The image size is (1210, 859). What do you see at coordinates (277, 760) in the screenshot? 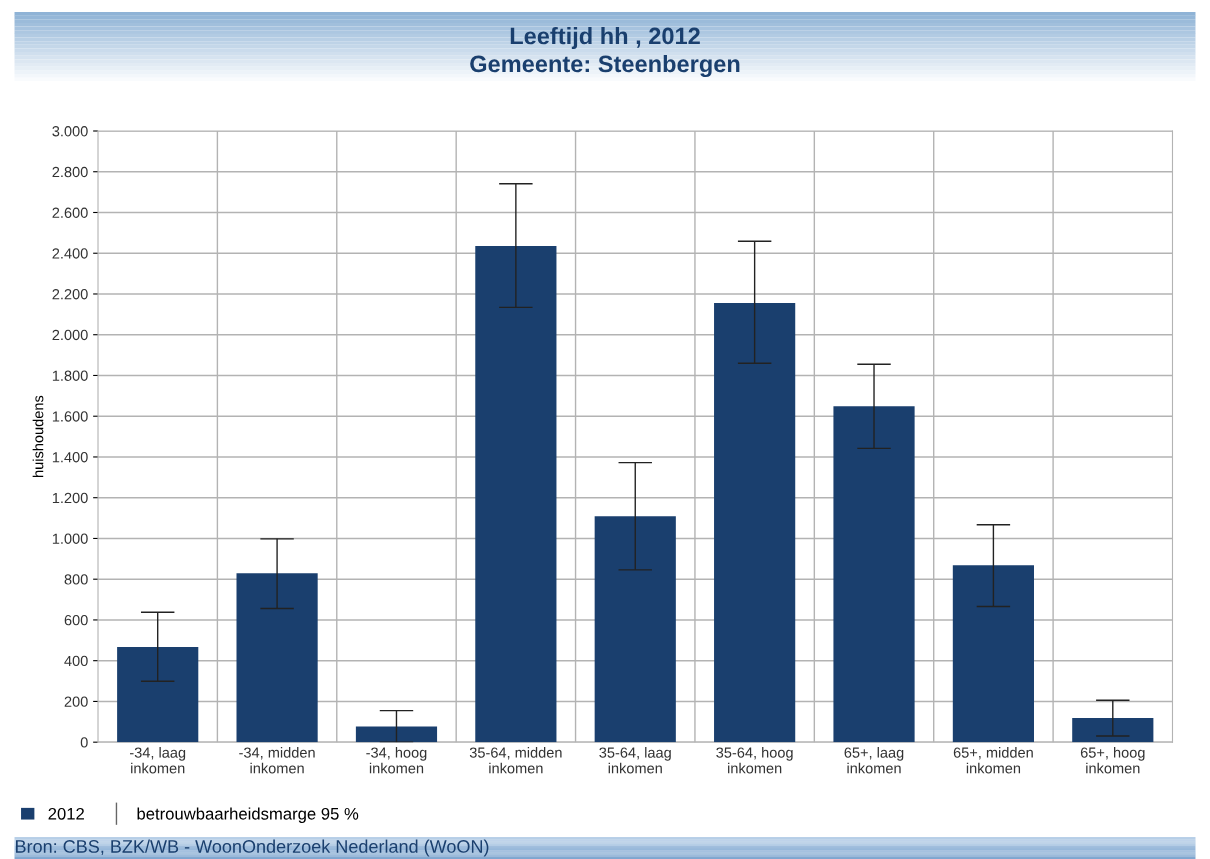
I see `x-tick-label: -34, midden inkomen` at bounding box center [277, 760].